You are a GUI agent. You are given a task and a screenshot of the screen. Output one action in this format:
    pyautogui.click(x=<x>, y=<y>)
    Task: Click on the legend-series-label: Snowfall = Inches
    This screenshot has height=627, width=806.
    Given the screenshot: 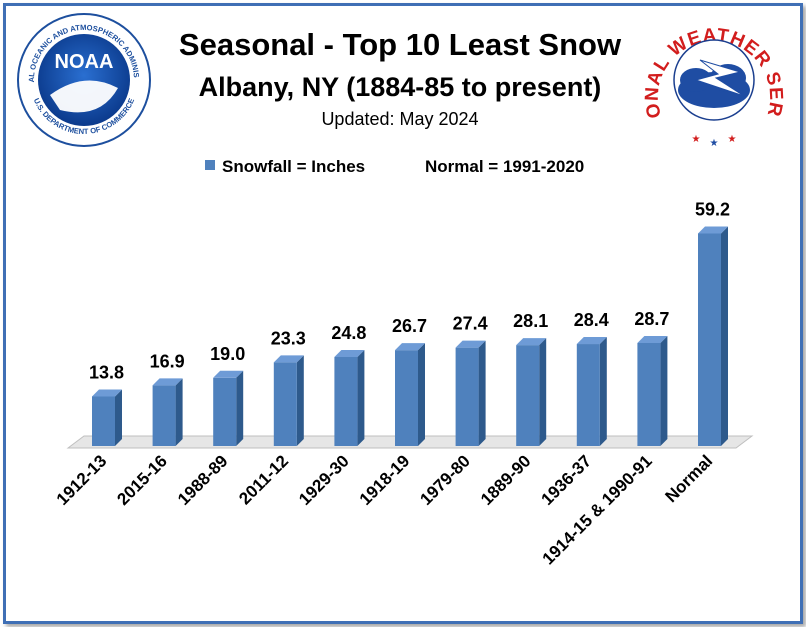 What is the action you would take?
    pyautogui.click(x=293, y=166)
    